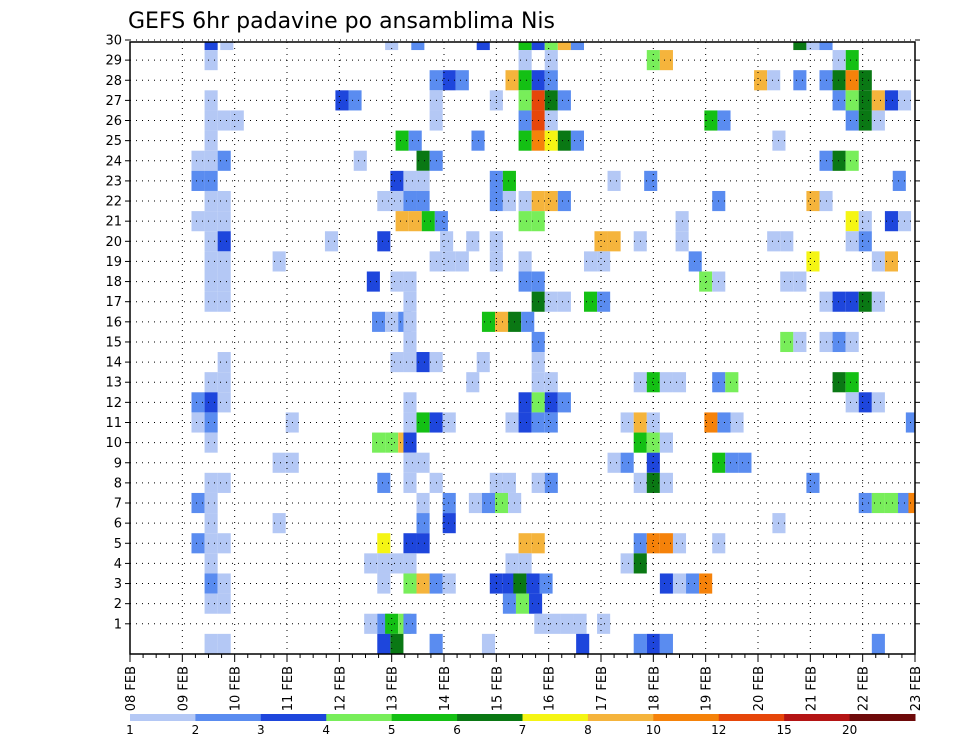 The width and height of the screenshot is (960, 742). What do you see at coordinates (113, 403) in the screenshot?
I see `y-tick-label: 12` at bounding box center [113, 403].